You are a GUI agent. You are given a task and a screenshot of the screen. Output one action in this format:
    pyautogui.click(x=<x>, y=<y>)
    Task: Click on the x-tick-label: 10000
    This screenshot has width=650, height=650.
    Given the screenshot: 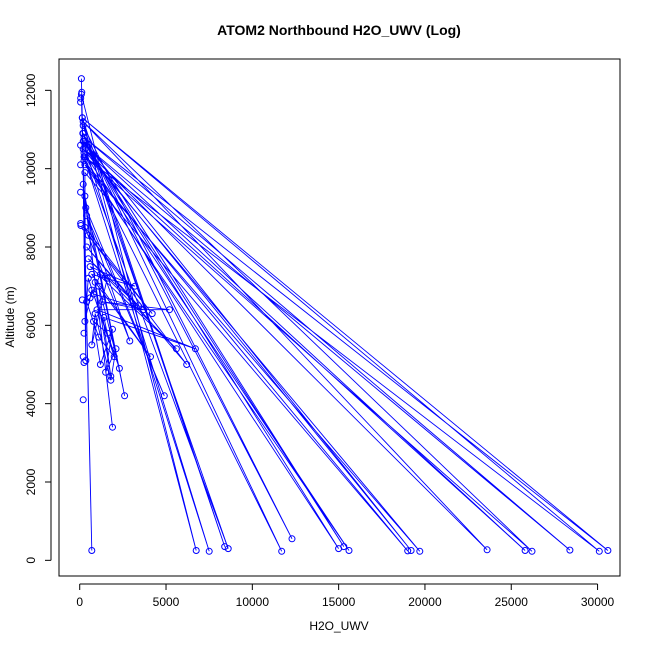 What is the action you would take?
    pyautogui.click(x=253, y=602)
    